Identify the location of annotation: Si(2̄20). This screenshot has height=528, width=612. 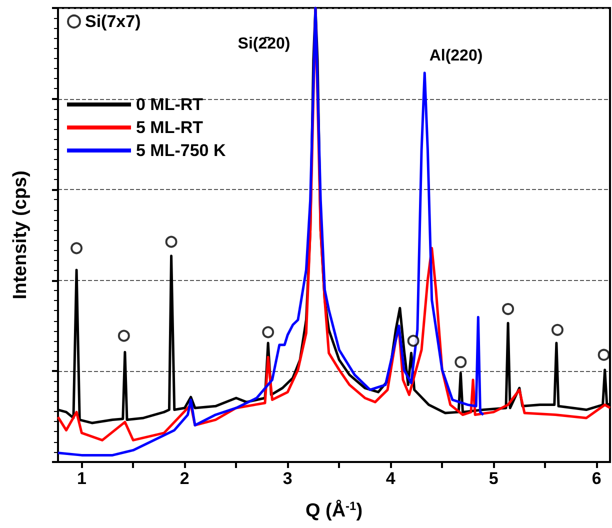
(264, 44).